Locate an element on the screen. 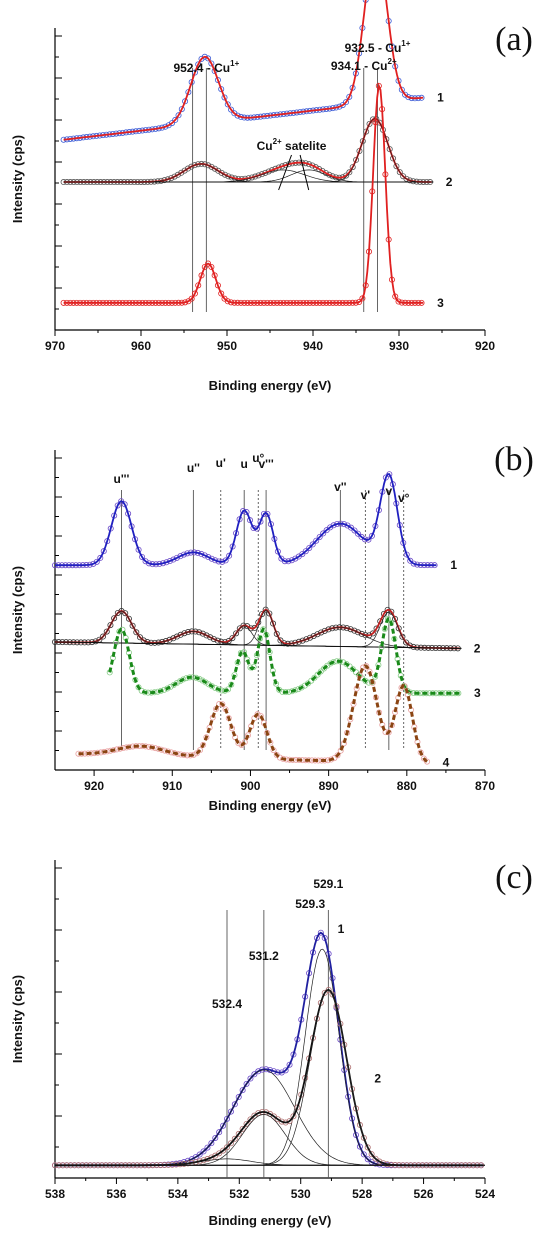 The height and width of the screenshot is (1239, 550). x-tick-label: 536 is located at coordinates (116, 1194).